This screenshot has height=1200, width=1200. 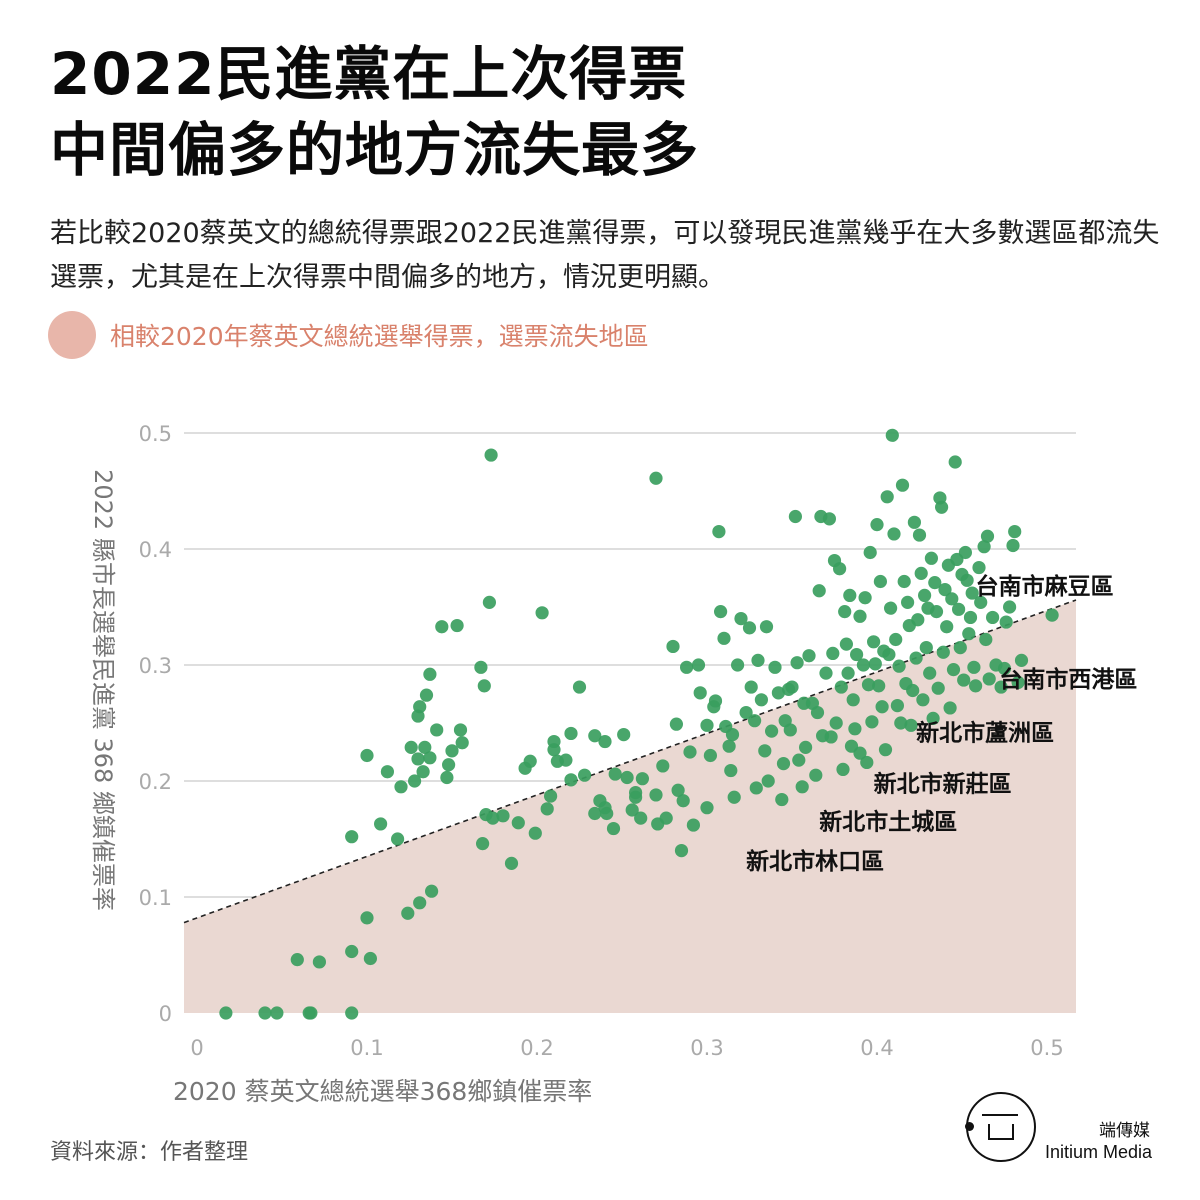 I want to click on x-tick-label-3: 0.3, so click(x=706, y=1048).